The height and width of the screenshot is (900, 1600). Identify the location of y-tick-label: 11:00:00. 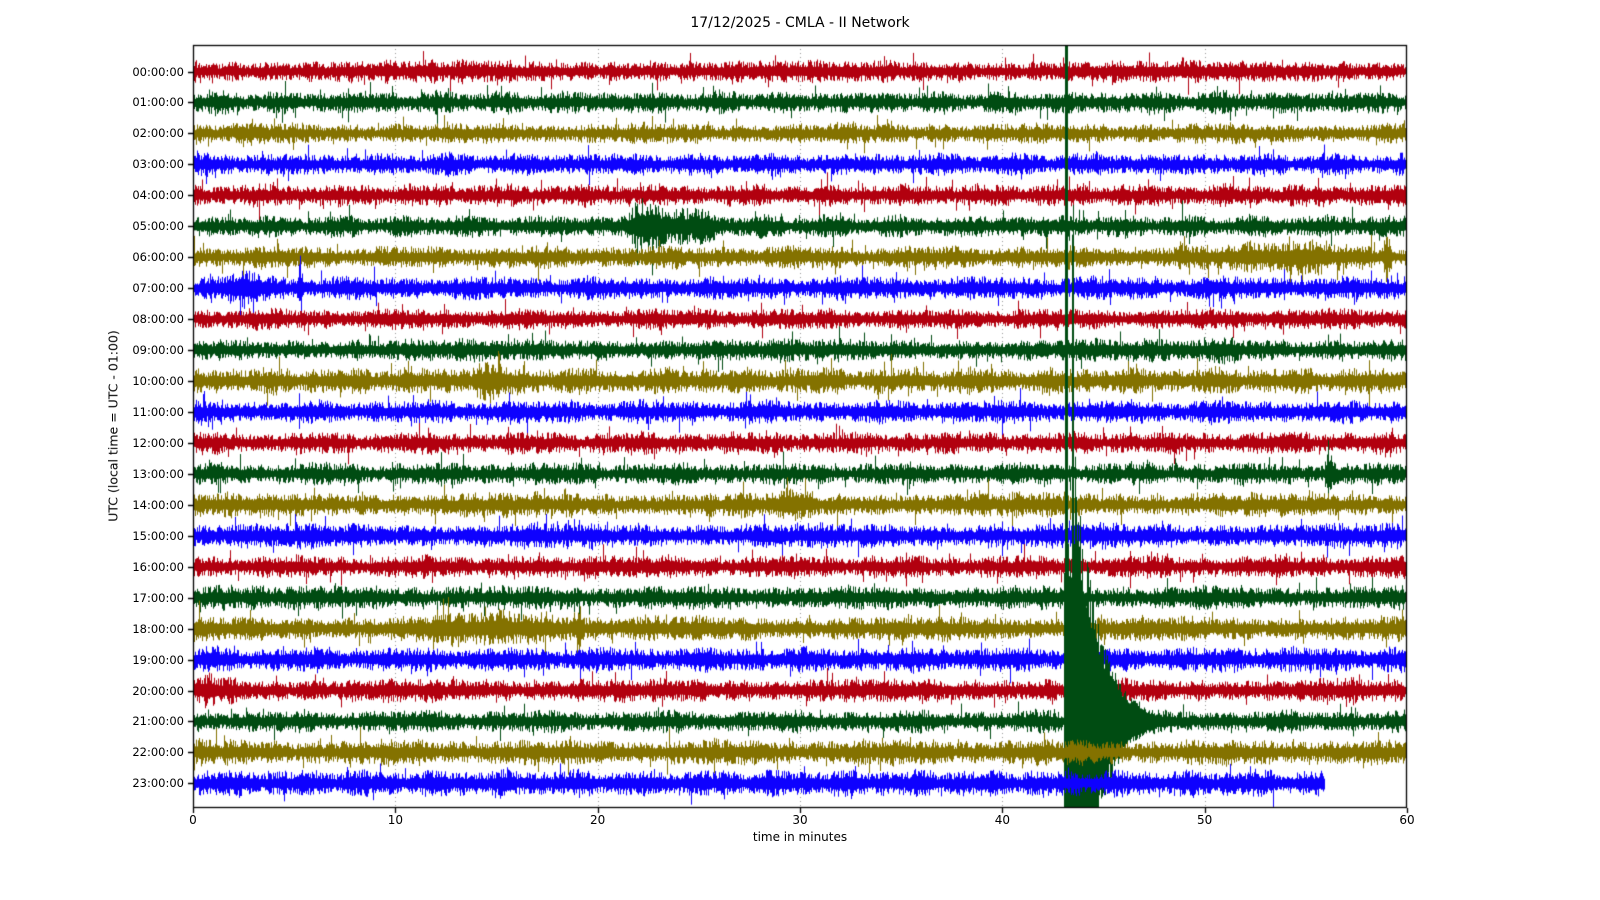
(158, 411).